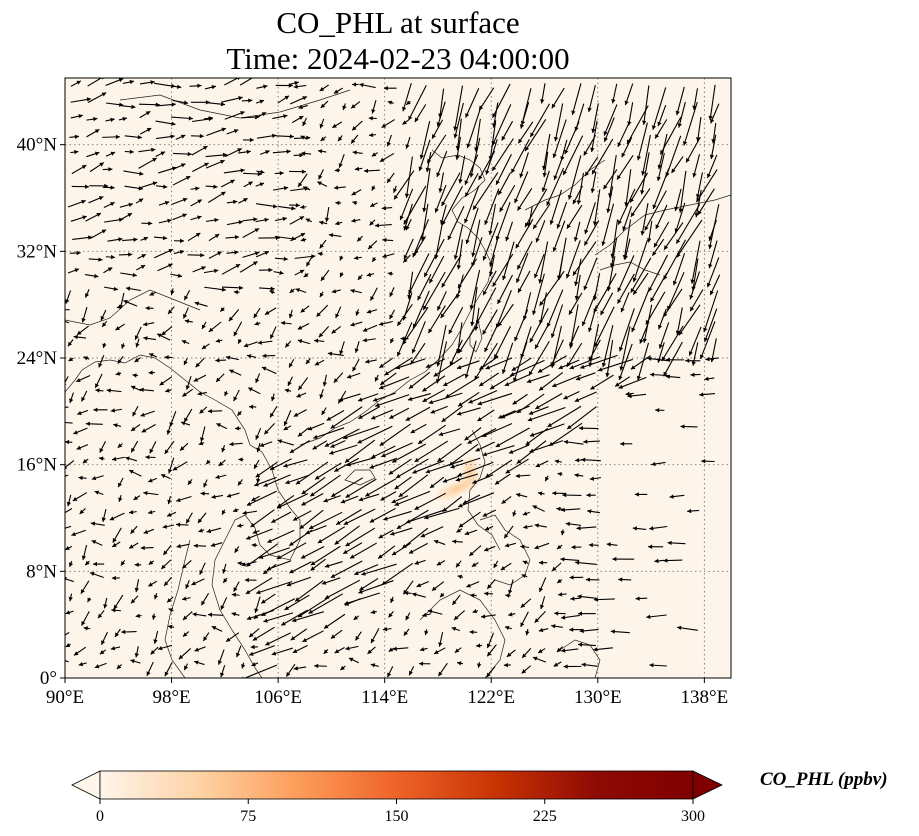 The image size is (919, 836). I want to click on y-tick-label: 16°N, so click(37, 465).